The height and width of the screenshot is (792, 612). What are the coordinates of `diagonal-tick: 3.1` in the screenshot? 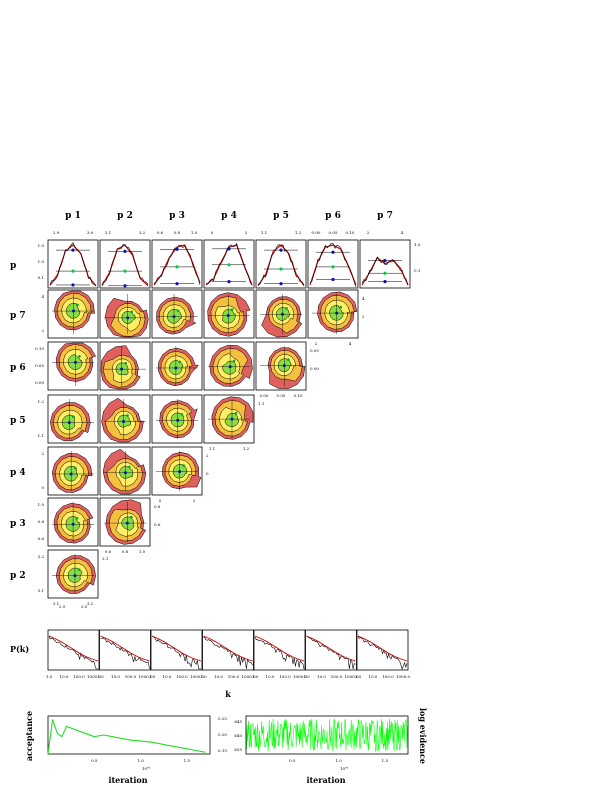 It's located at (56, 603).